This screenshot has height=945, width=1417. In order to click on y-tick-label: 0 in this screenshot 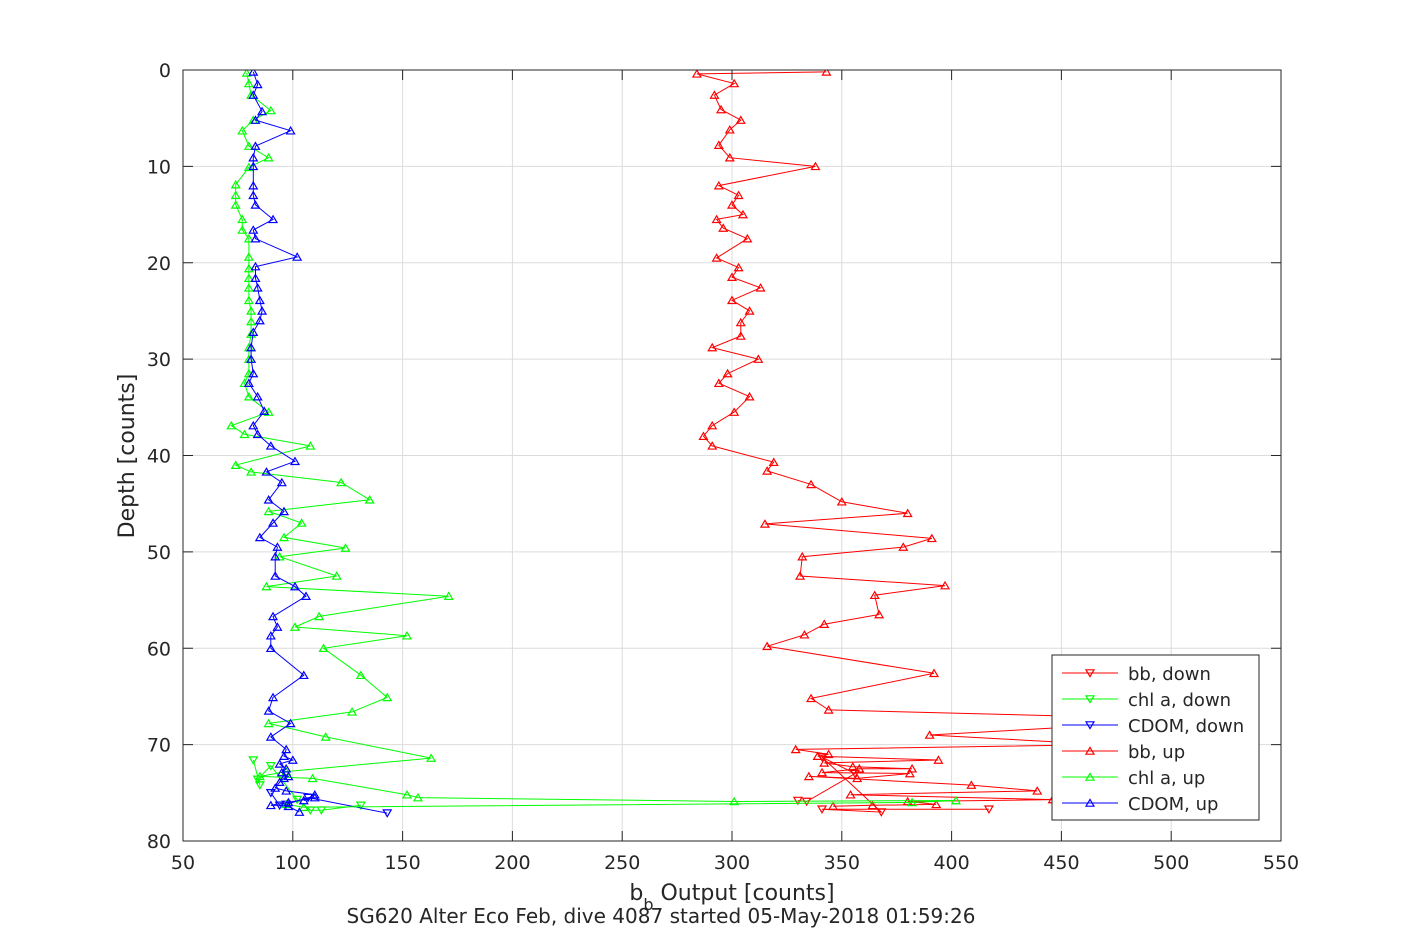, I will do `click(165, 71)`.